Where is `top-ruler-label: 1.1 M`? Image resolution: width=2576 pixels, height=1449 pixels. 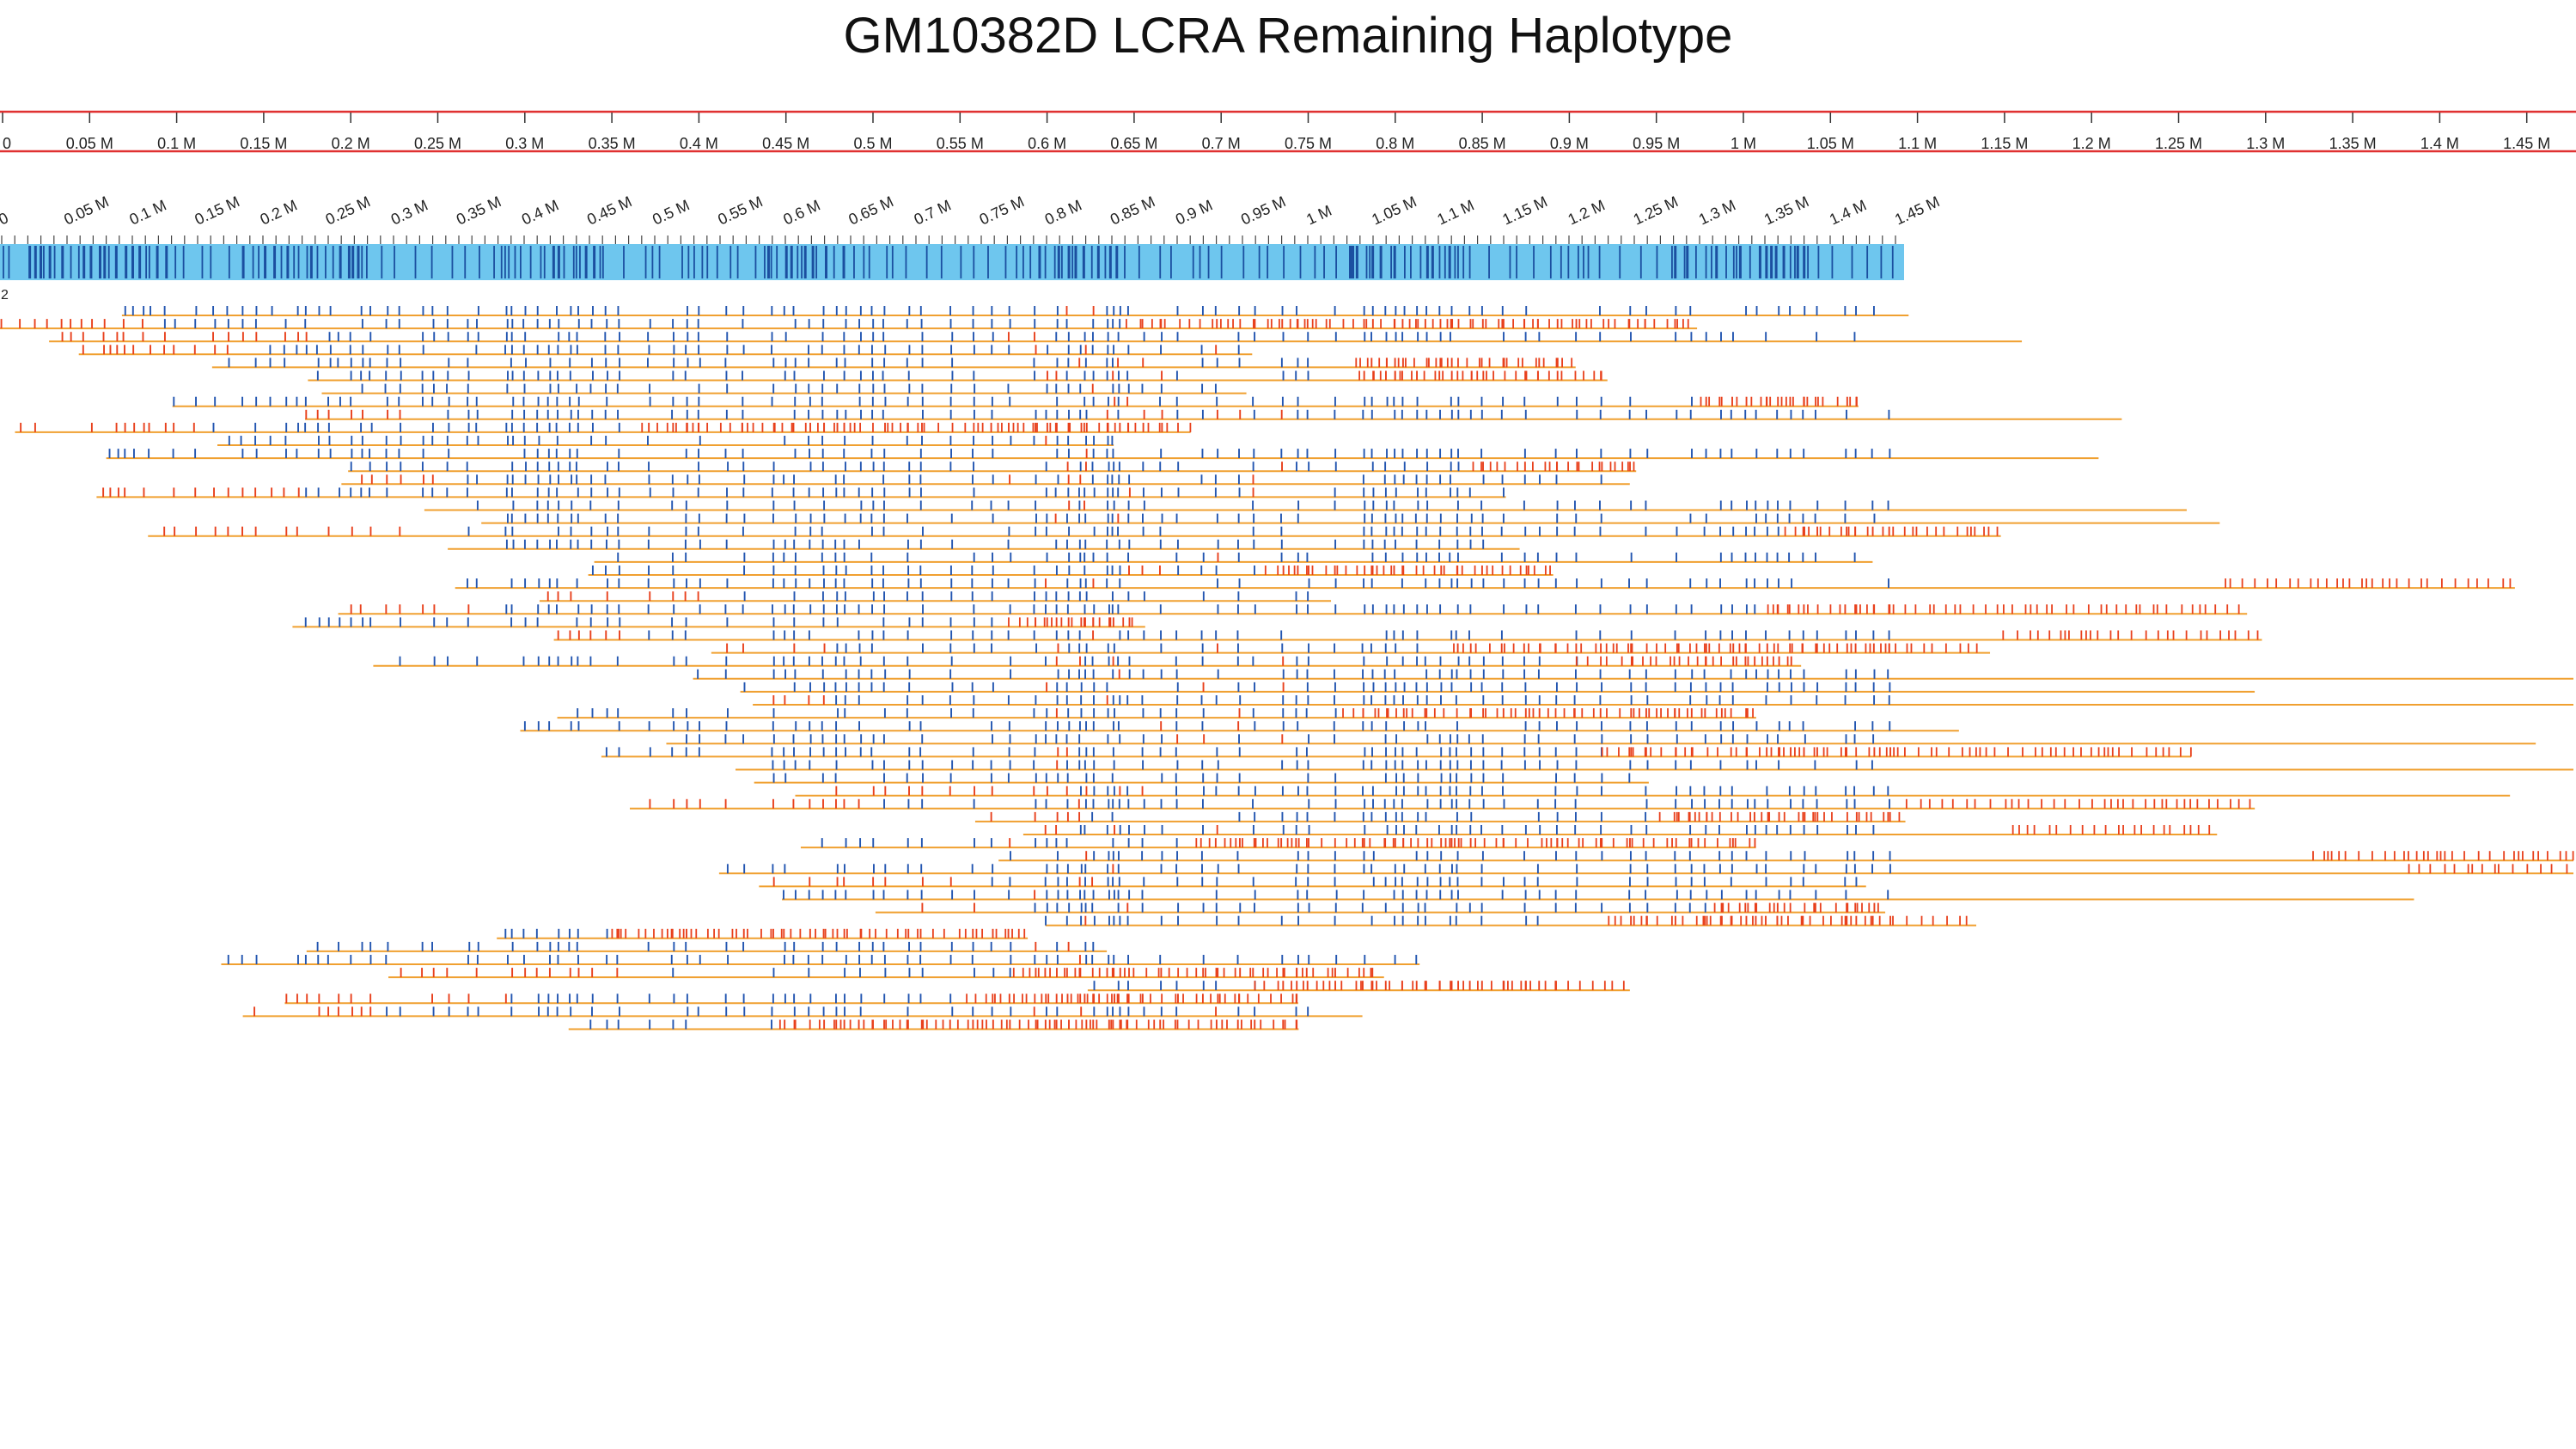 top-ruler-label: 1.1 M is located at coordinates (1917, 143).